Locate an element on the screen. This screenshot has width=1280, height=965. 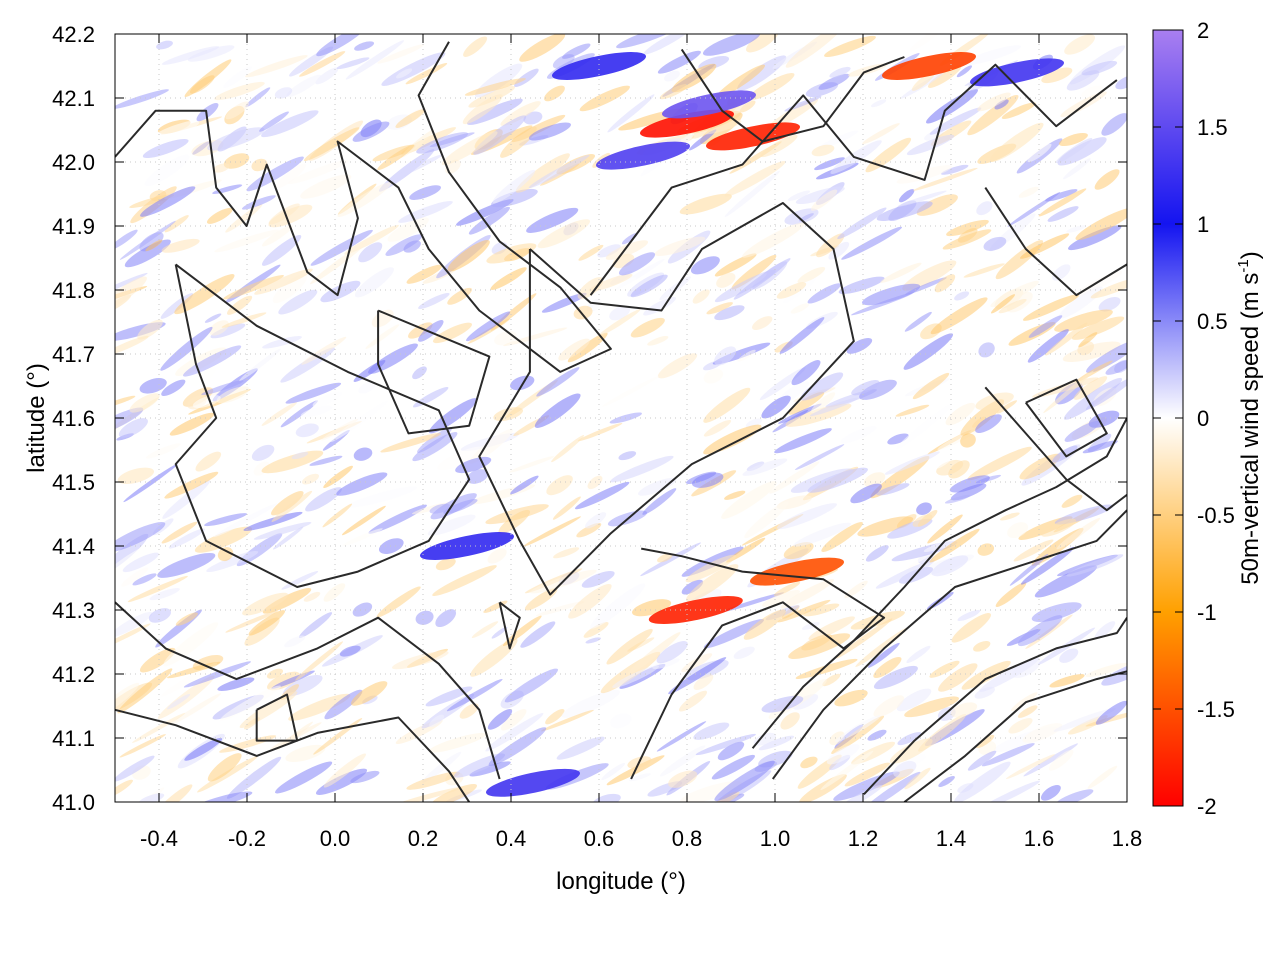
x-tick-label: 1.4 is located at coordinates (951, 838).